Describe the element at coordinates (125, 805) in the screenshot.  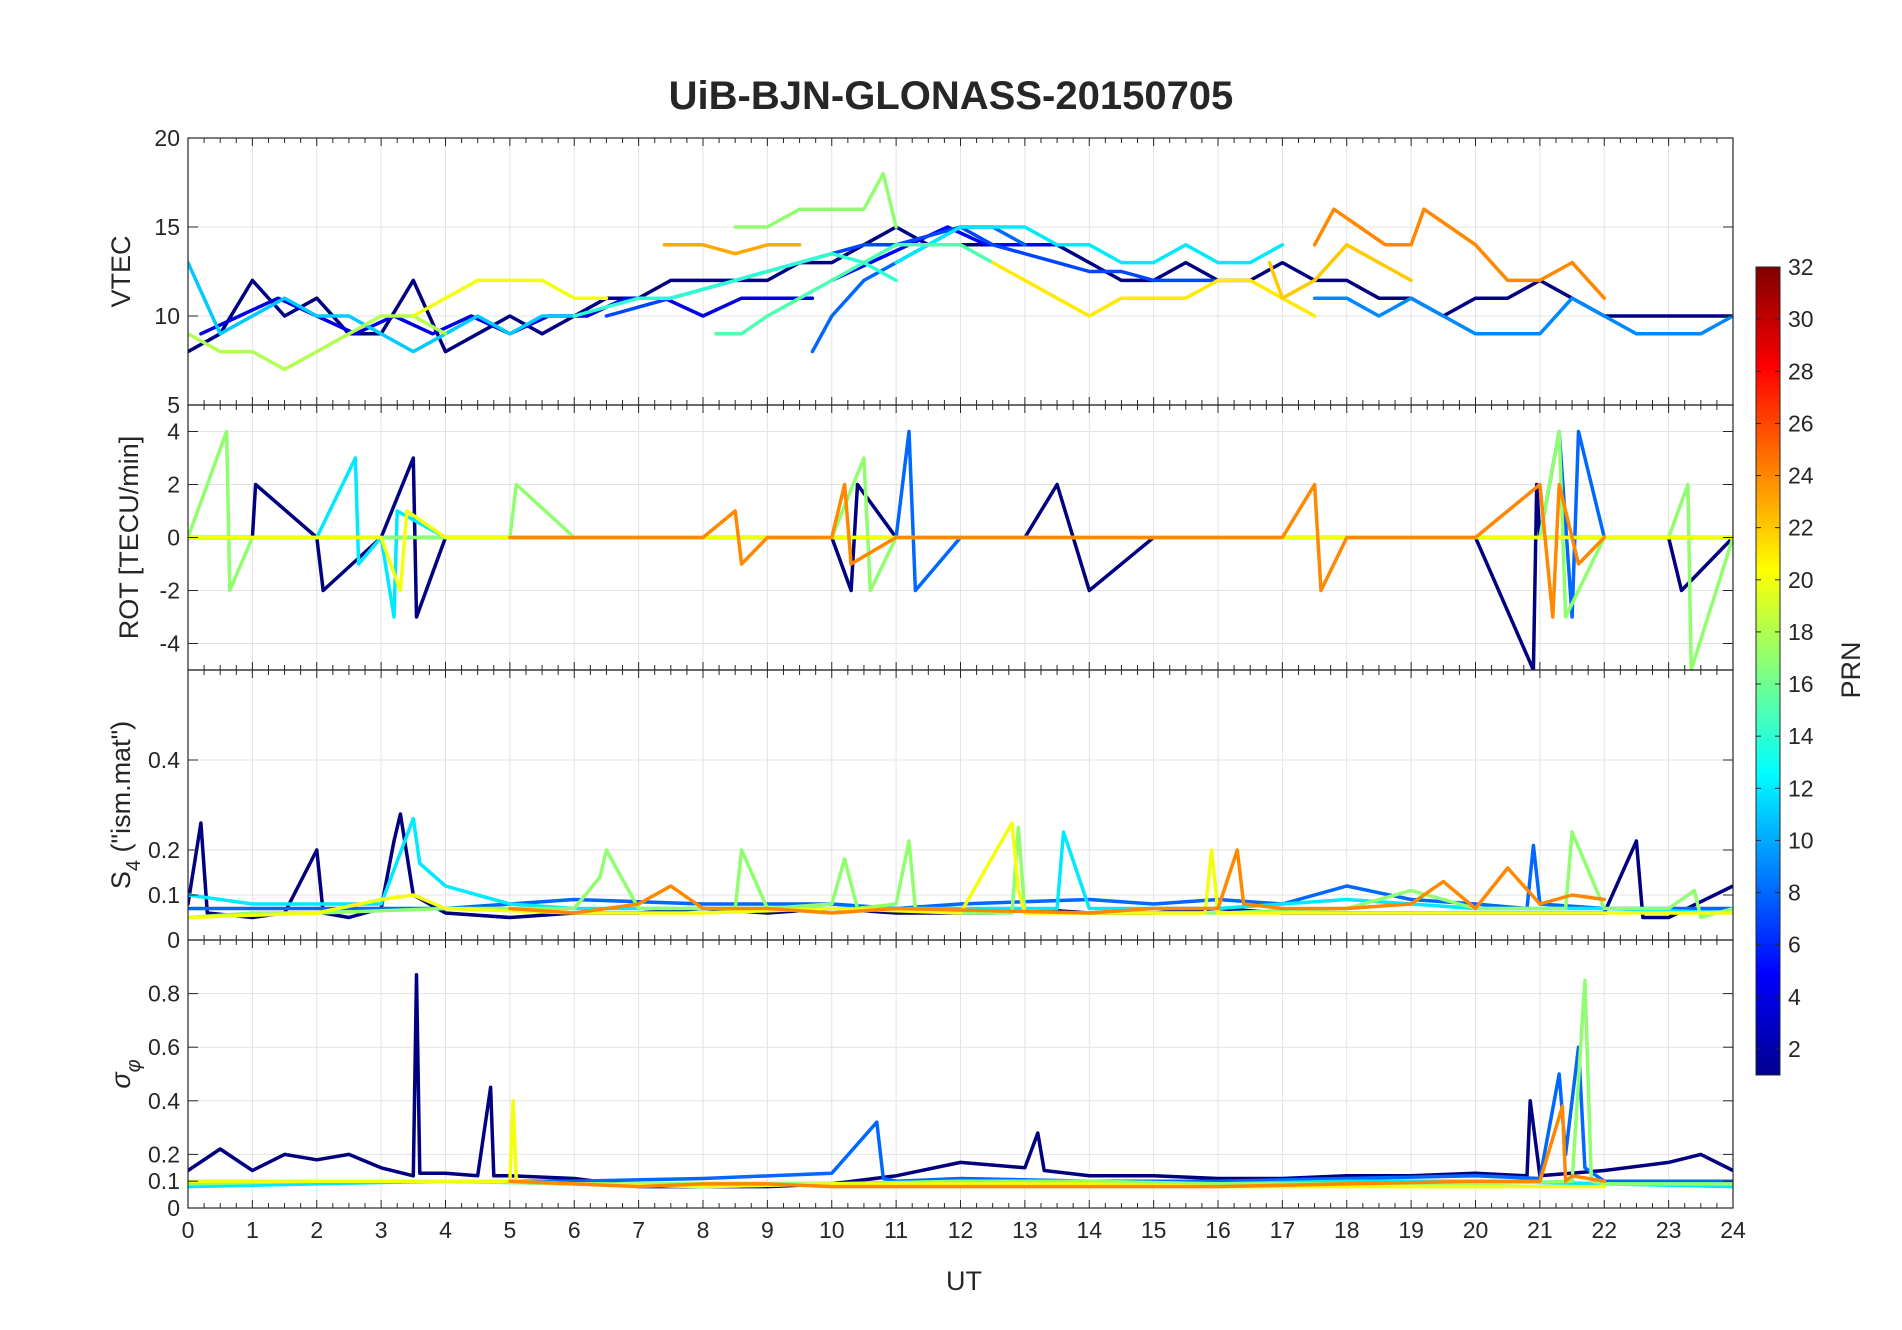
I see `y-axis-label-s4: S4 ("ism.mat")` at that location.